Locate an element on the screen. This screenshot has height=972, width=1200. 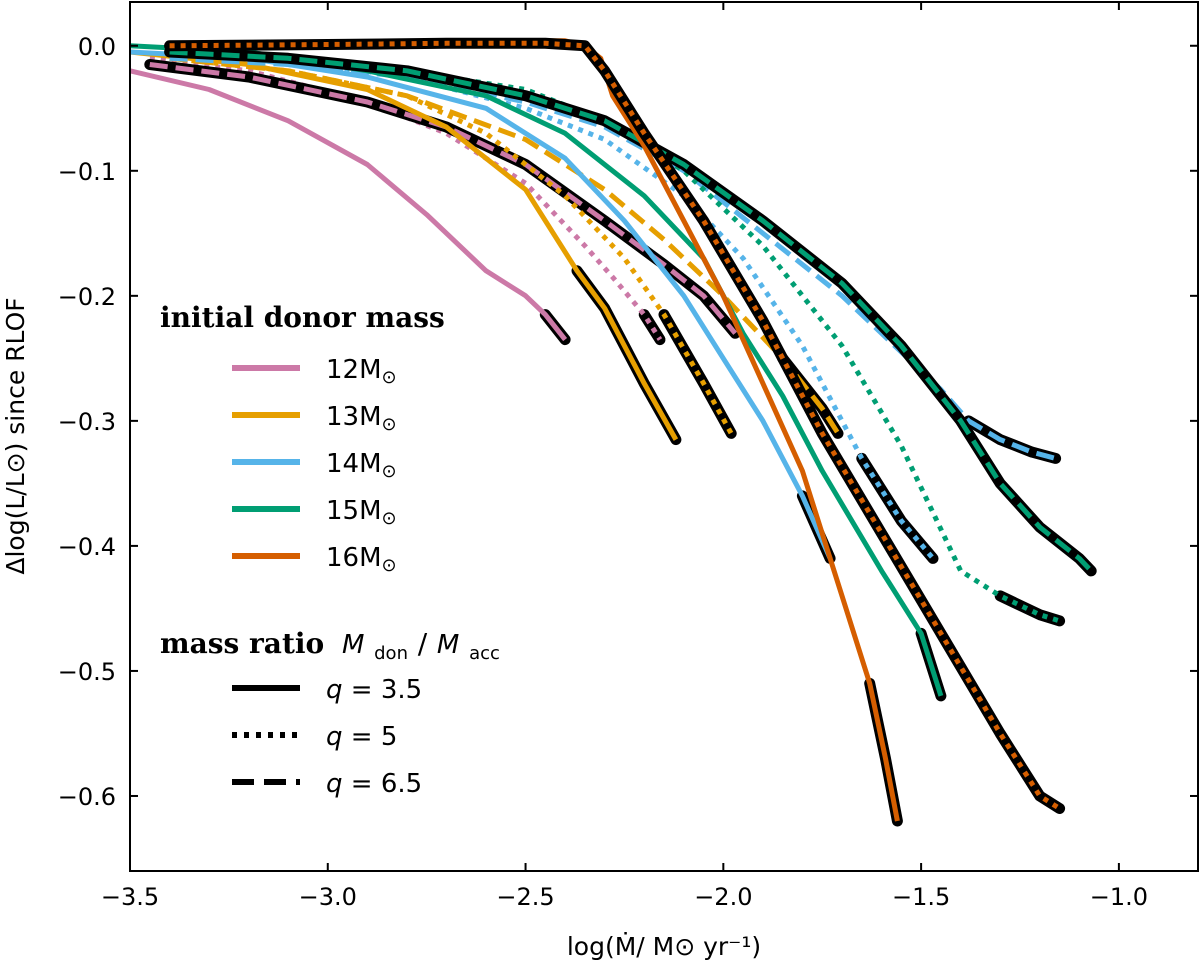
legend-donor-mass: initial donor mass 12M⊙ 13M⊙ 14M⊙ 15M⊙ 16M⊙ is located at coordinates (302, 438).